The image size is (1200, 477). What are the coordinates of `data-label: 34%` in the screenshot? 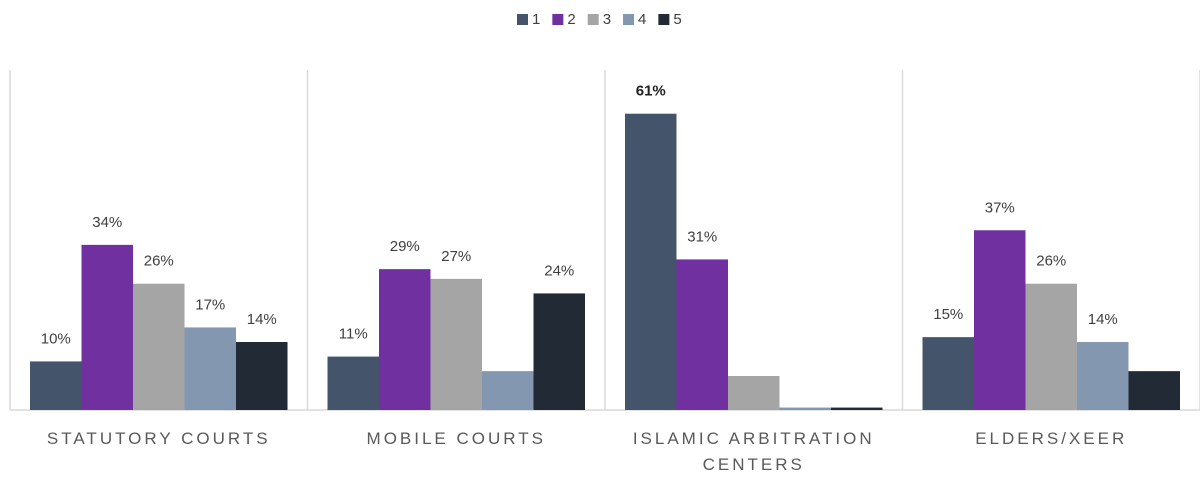 It's located at (107, 222).